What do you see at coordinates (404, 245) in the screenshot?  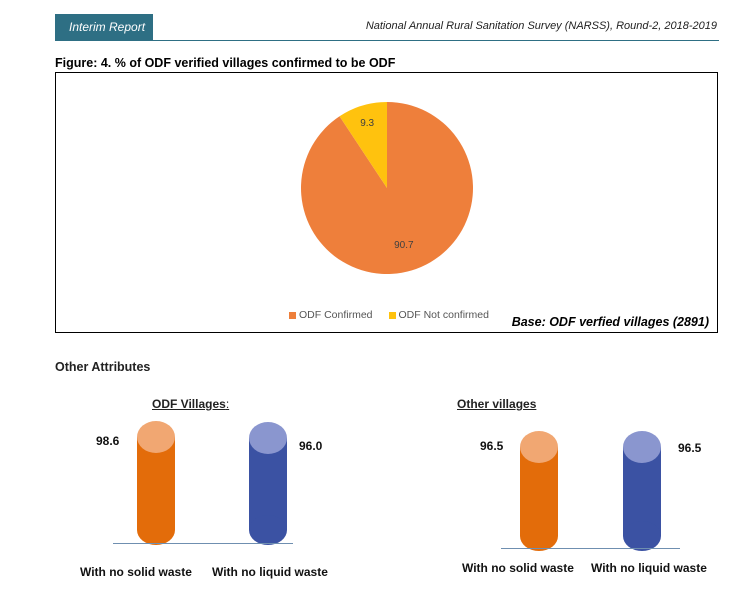 I see `pie-label-confirmed: 90.7` at bounding box center [404, 245].